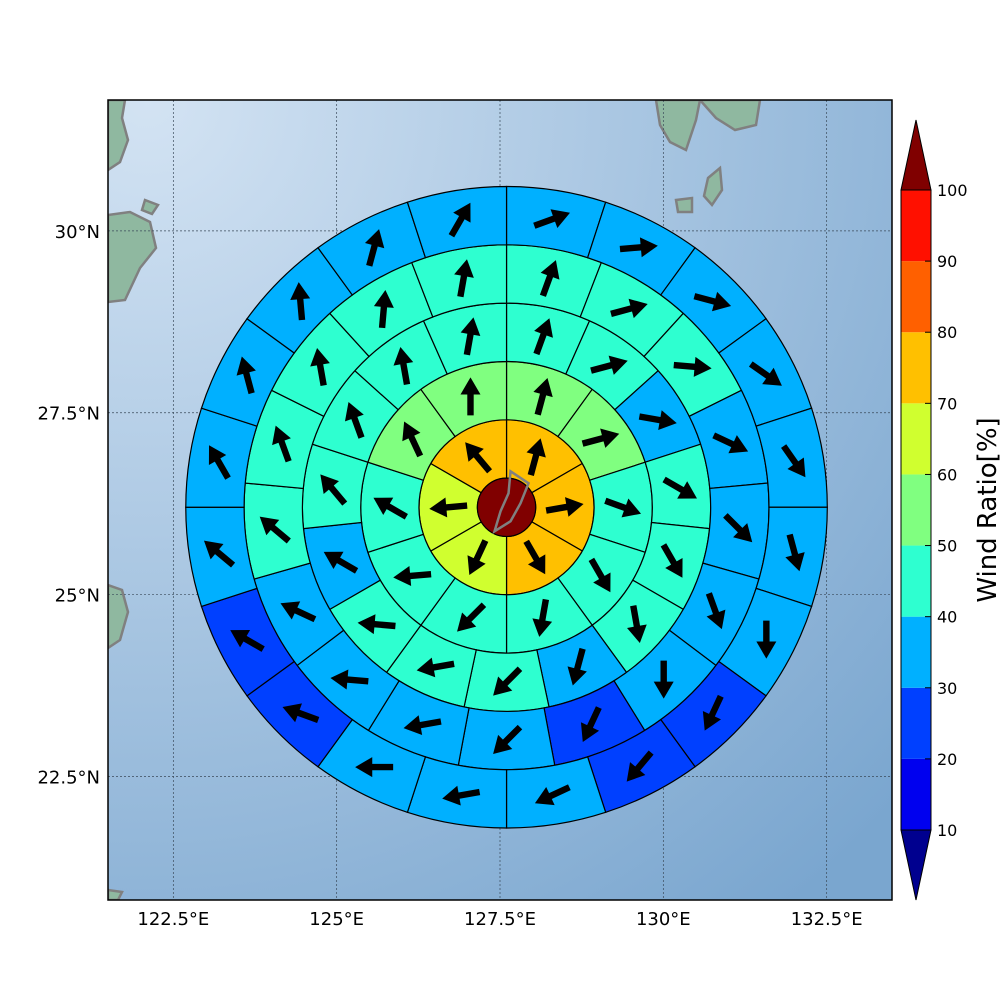  What do you see at coordinates (68, 505) in the screenshot?
I see `latitude-tick-labels: 22.5°N 25°N 27.5°N 30°N` at bounding box center [68, 505].